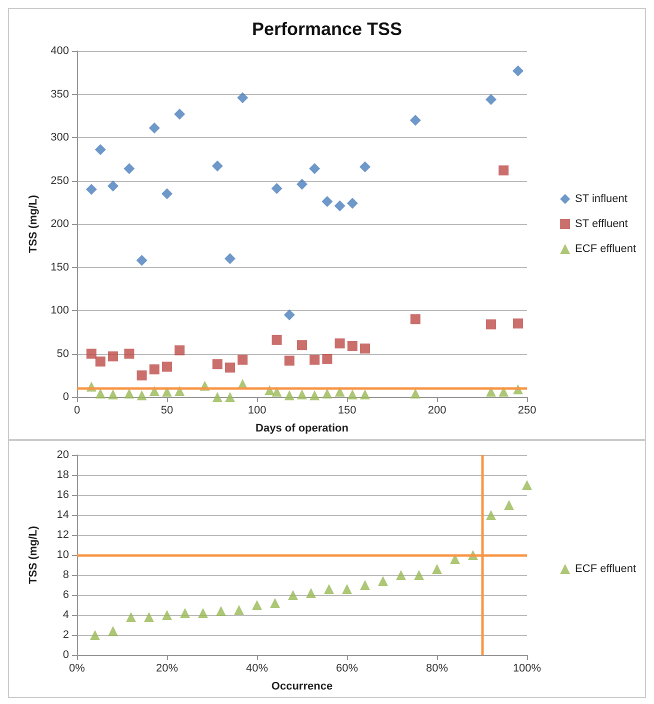 Image resolution: width=654 pixels, height=704 pixels. What do you see at coordinates (257, 410) in the screenshot?
I see `x-tick-label: 100` at bounding box center [257, 410].